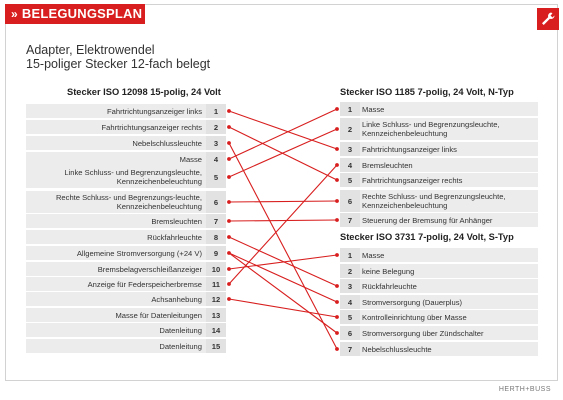 The height and width of the screenshot is (400, 563). Describe the element at coordinates (350, 149) in the screenshot. I see `n-type-pin-number: 3` at that location.